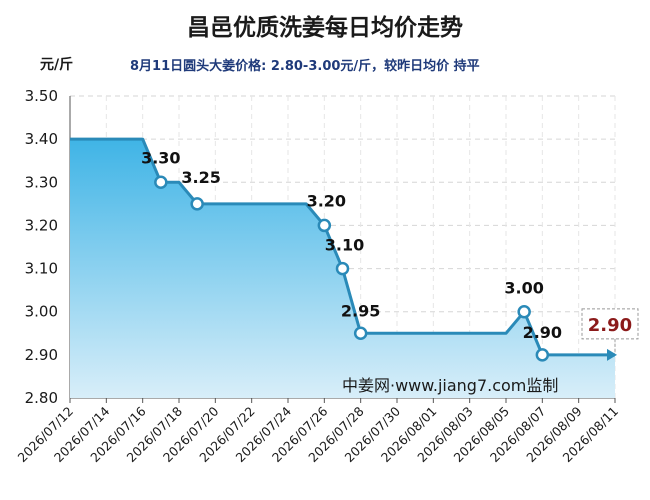 The width and height of the screenshot is (650, 500). What do you see at coordinates (325, 28) in the screenshot?
I see `chart-title: 昌邑优质洗姜每日均价走势` at bounding box center [325, 28].